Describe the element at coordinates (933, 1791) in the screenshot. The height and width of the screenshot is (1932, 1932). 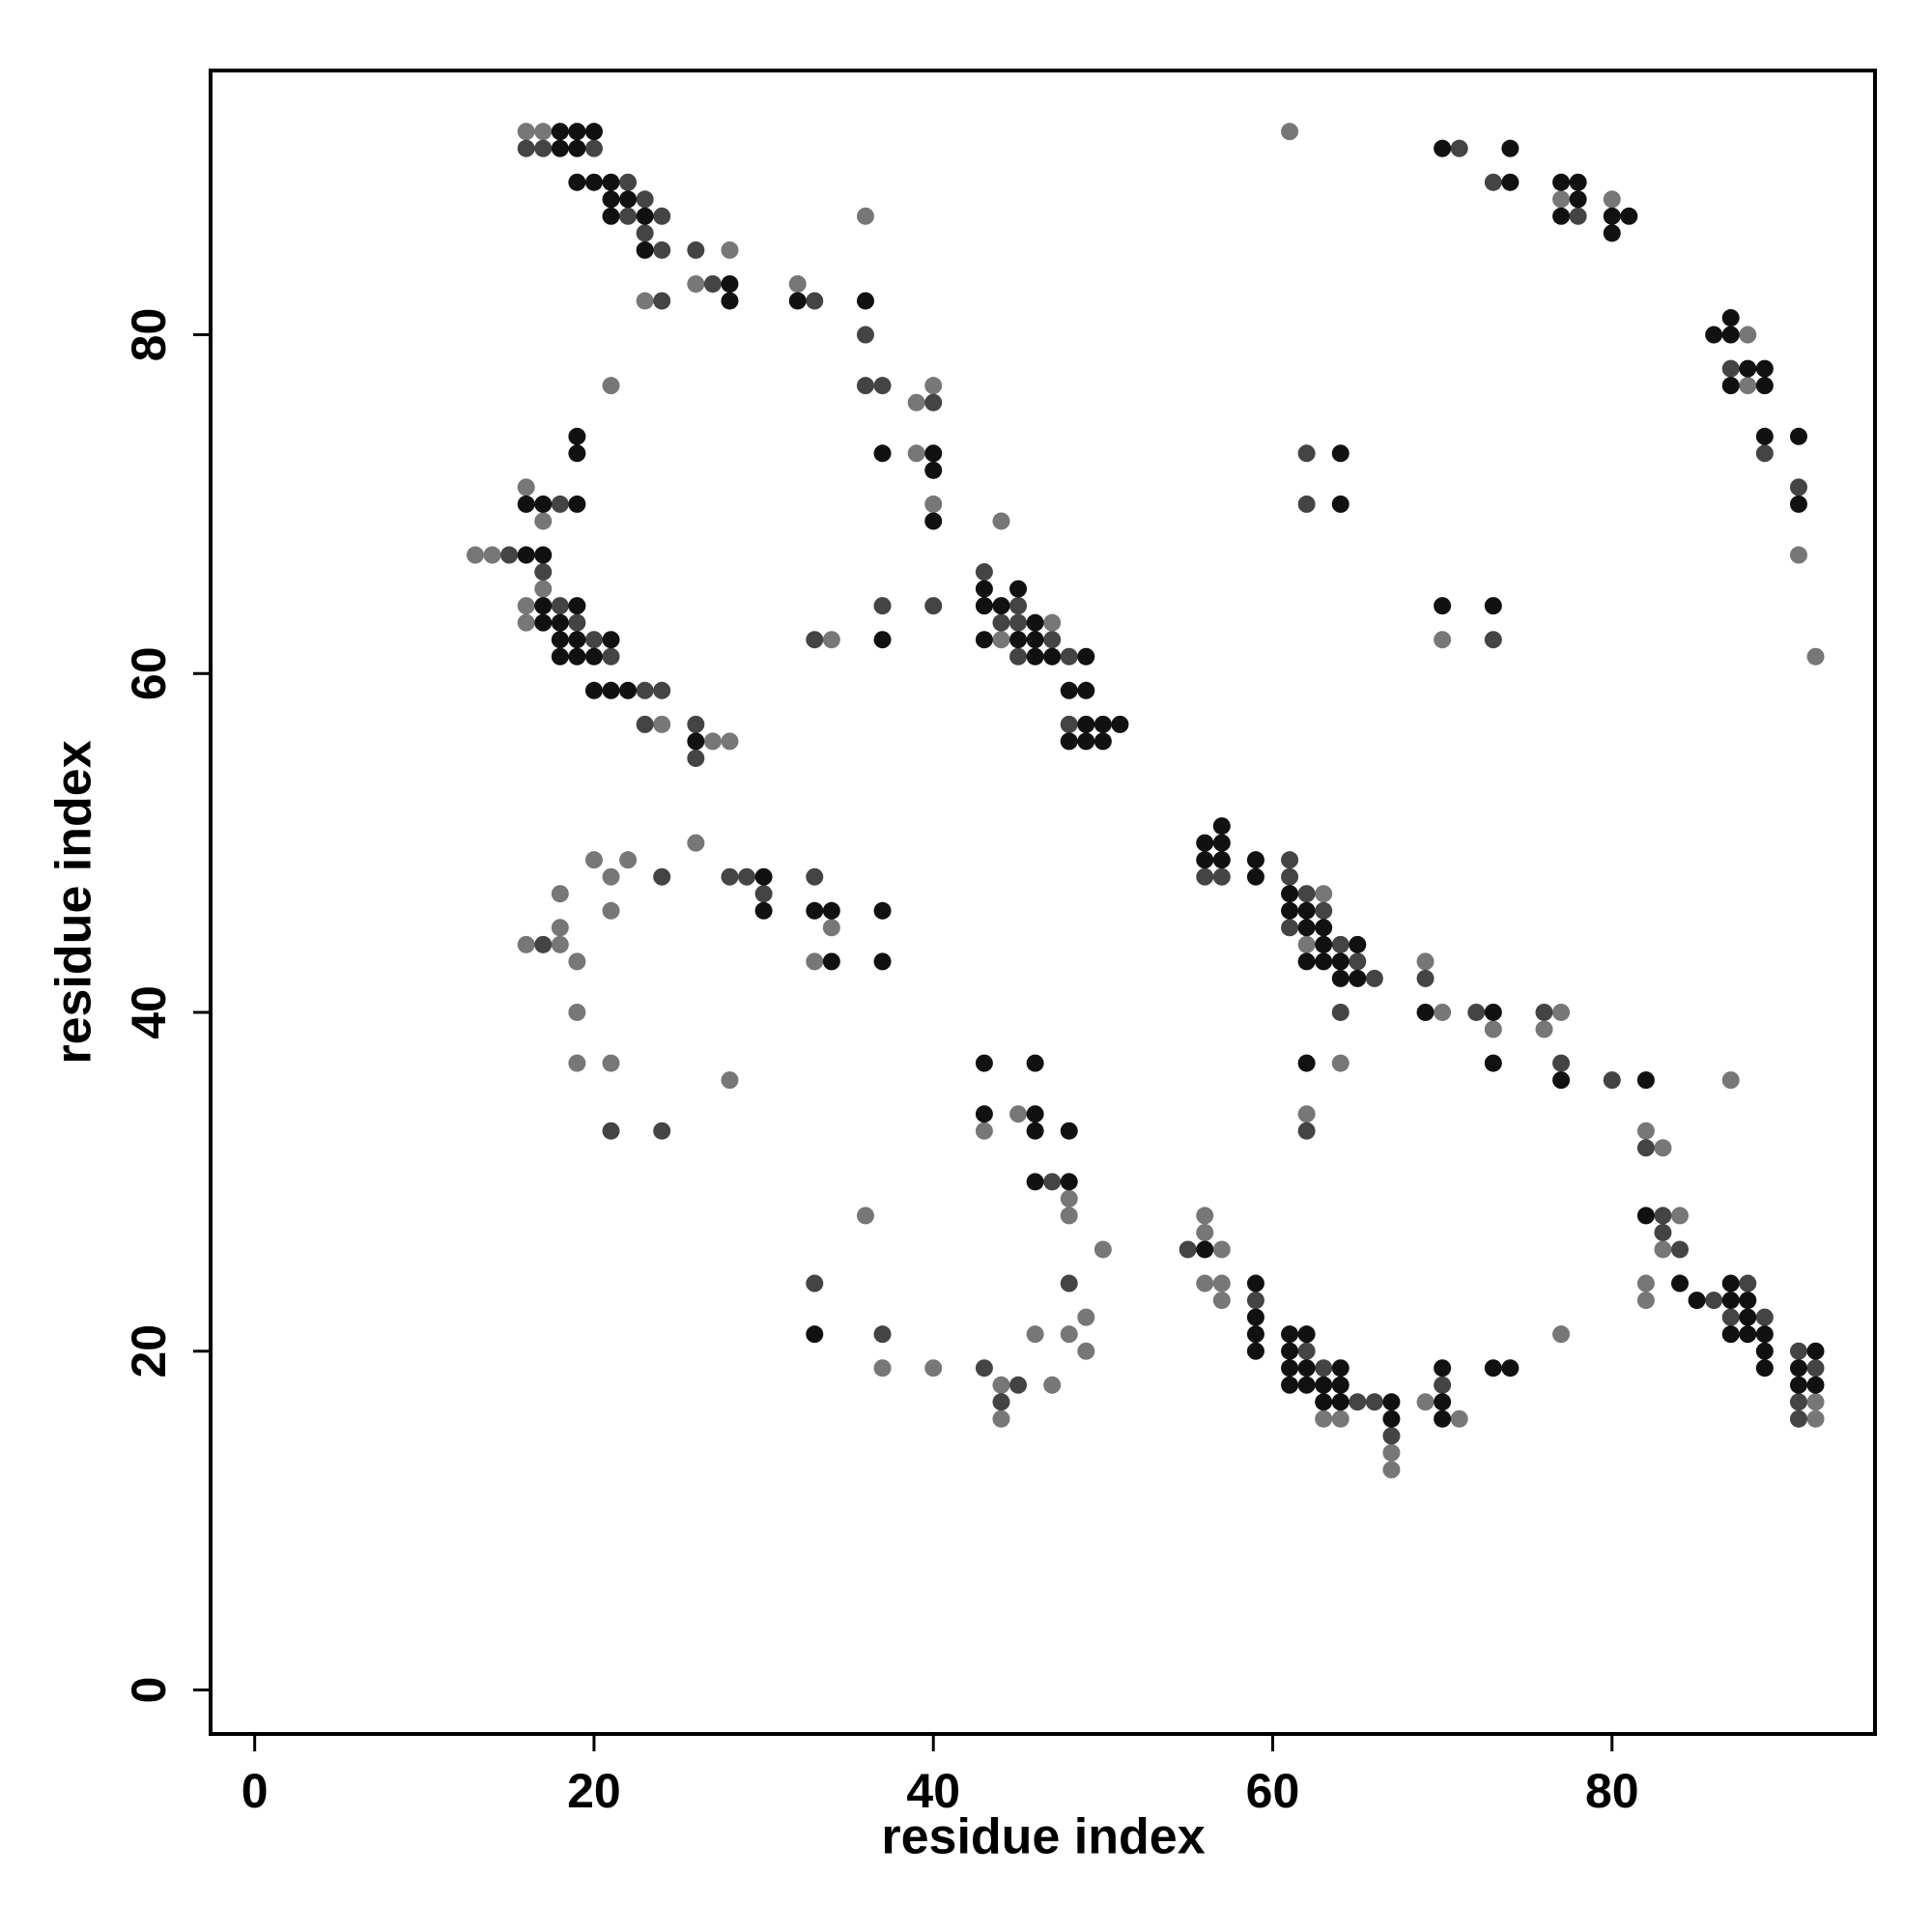
I see `x-tick-label: 40` at that location.